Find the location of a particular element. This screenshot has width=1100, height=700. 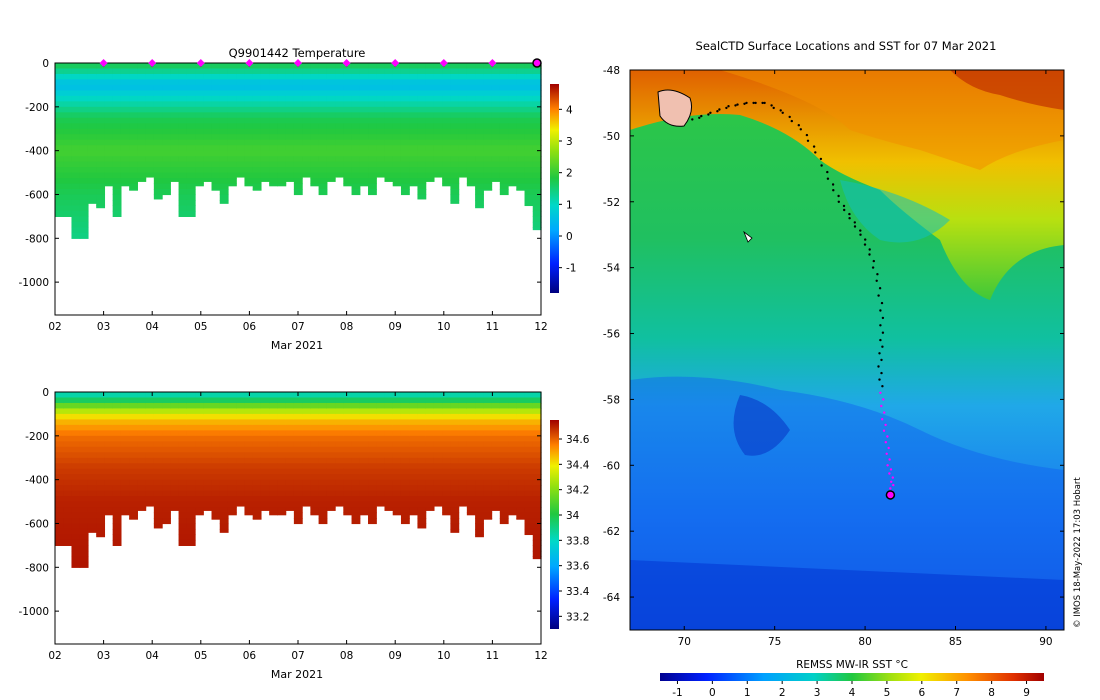

y-tick-label: -1000 is located at coordinates (33, 283).